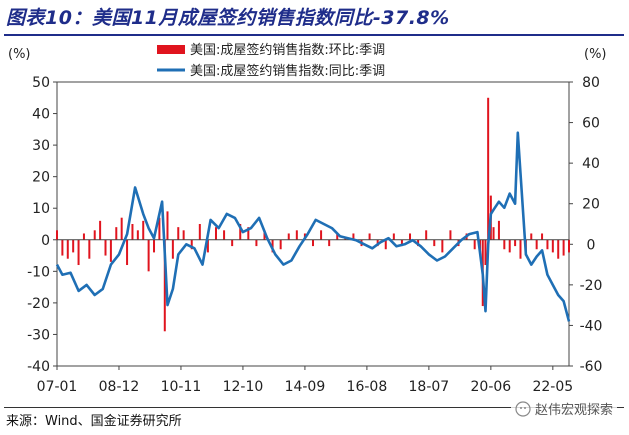 This screenshot has width=629, height=435. I want to click on x-tick-label: 14-09, so click(305, 387).